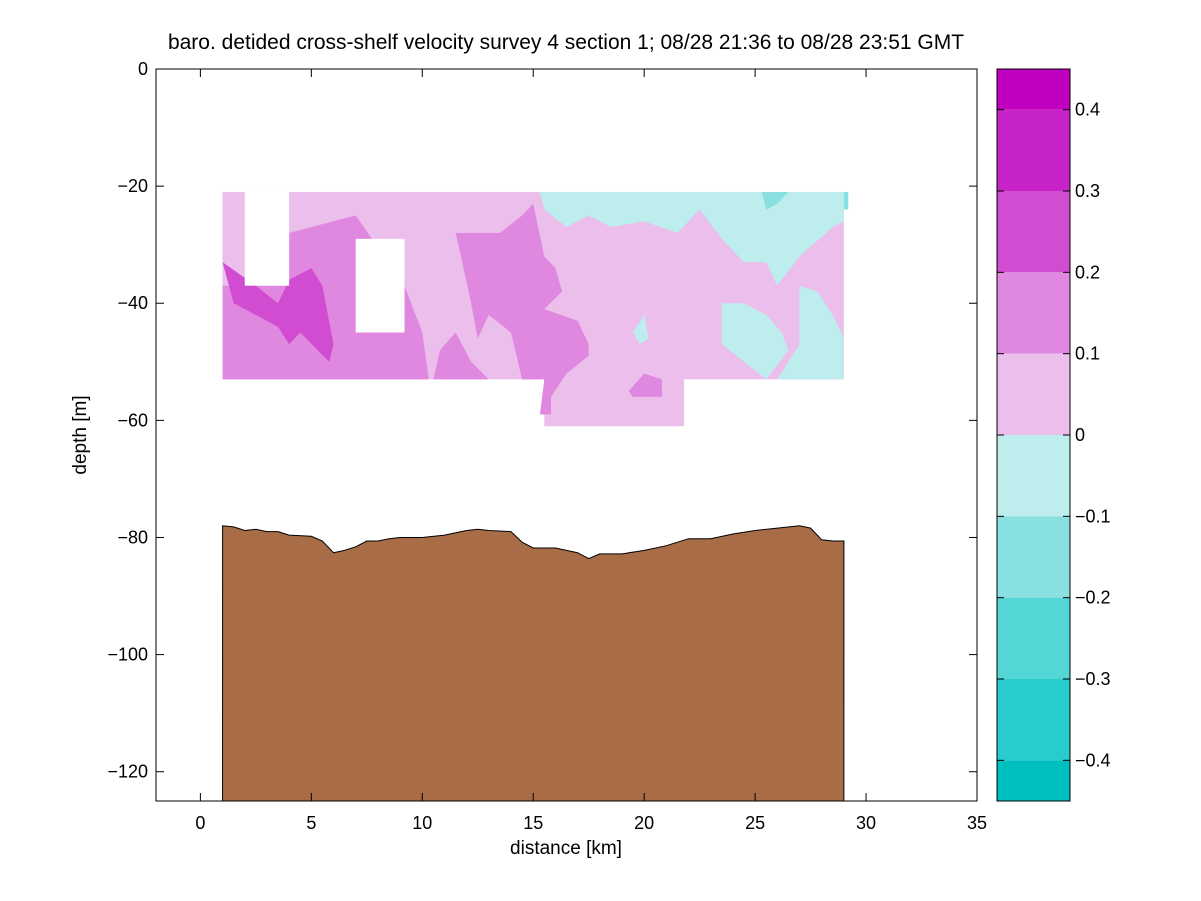  What do you see at coordinates (866, 823) in the screenshot?
I see `x-tick-label: 30` at bounding box center [866, 823].